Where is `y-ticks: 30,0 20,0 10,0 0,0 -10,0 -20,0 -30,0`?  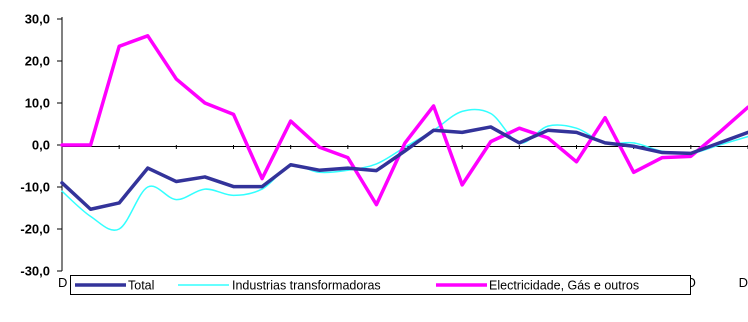
y-ticks: 30,0 20,0 10,0 0,0 -10,0 -20,0 -30,0 is located at coordinates (41, 145).